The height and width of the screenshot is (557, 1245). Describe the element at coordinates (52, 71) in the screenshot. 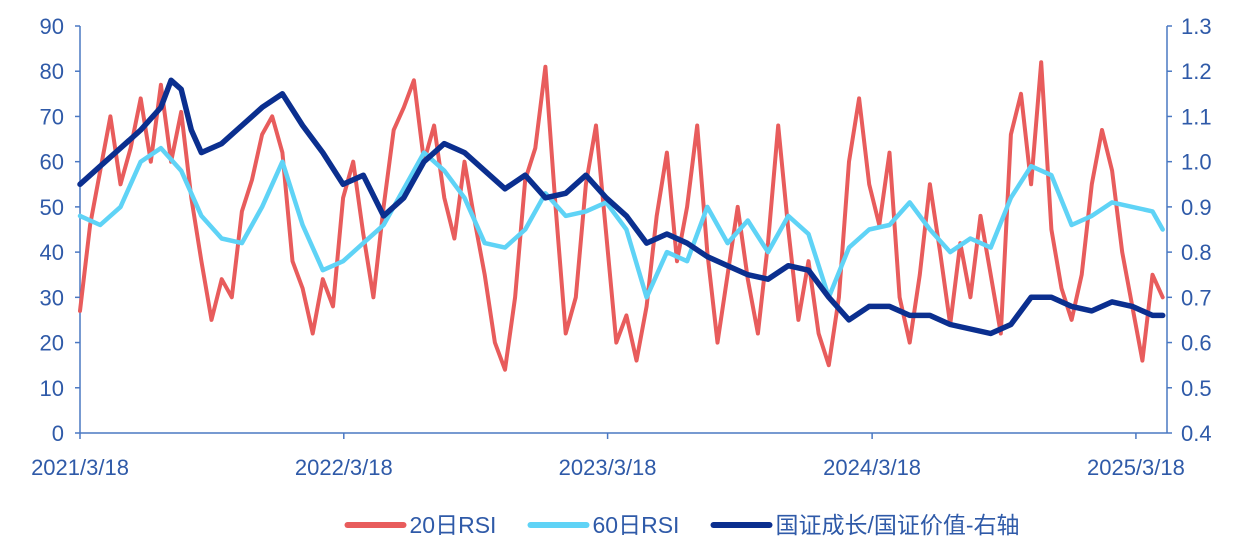

I see `left-y-tick-label: 80` at that location.